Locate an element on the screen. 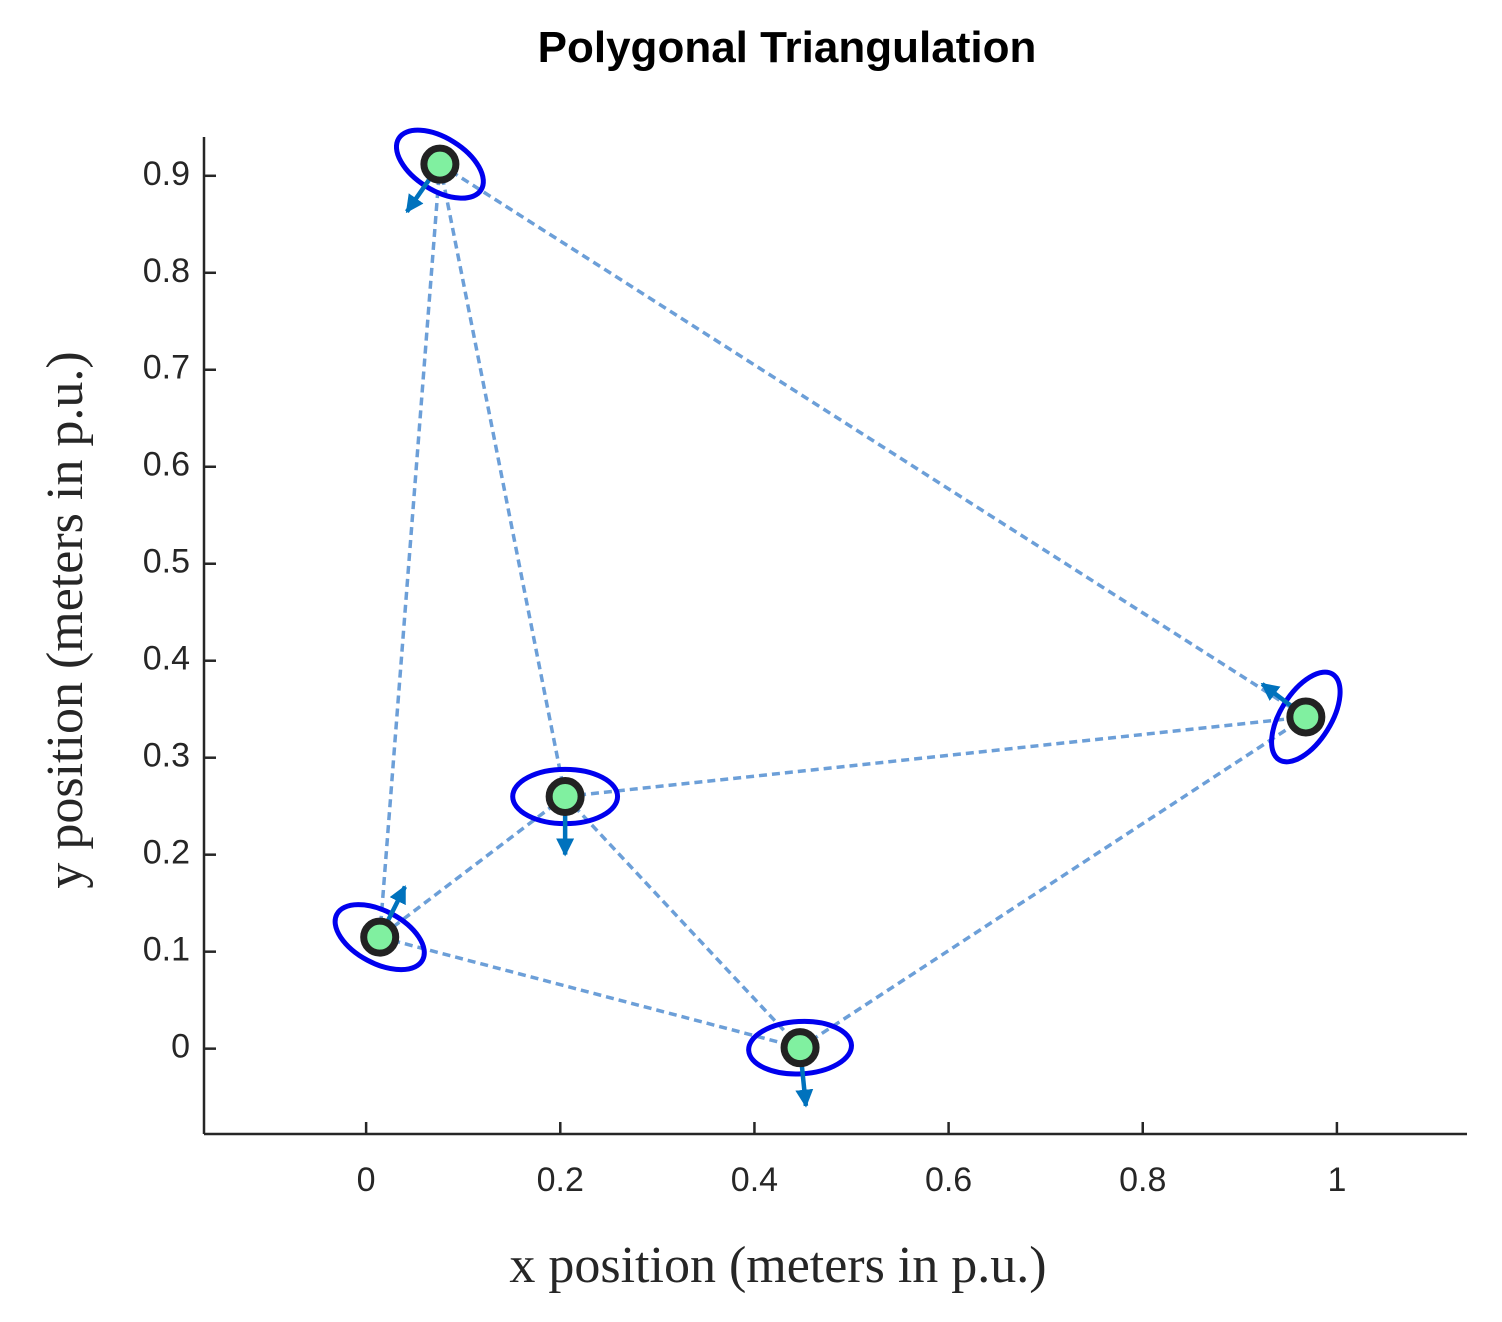 Image resolution: width=1502 pixels, height=1322 pixels. y-tick-label: 0.3 is located at coordinates (166, 756).